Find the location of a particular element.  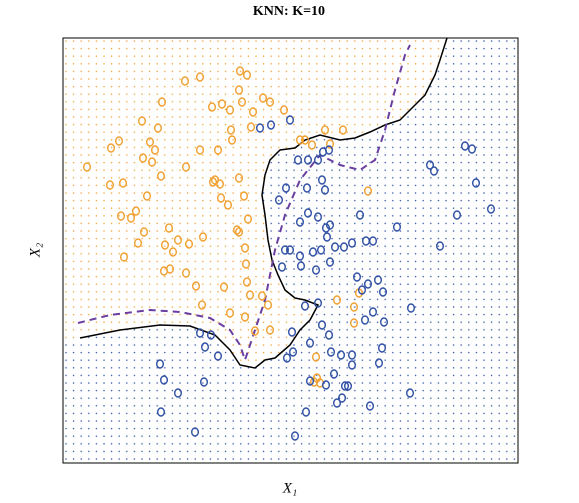

chart-title: KNN: K=10 is located at coordinates (289, 11).